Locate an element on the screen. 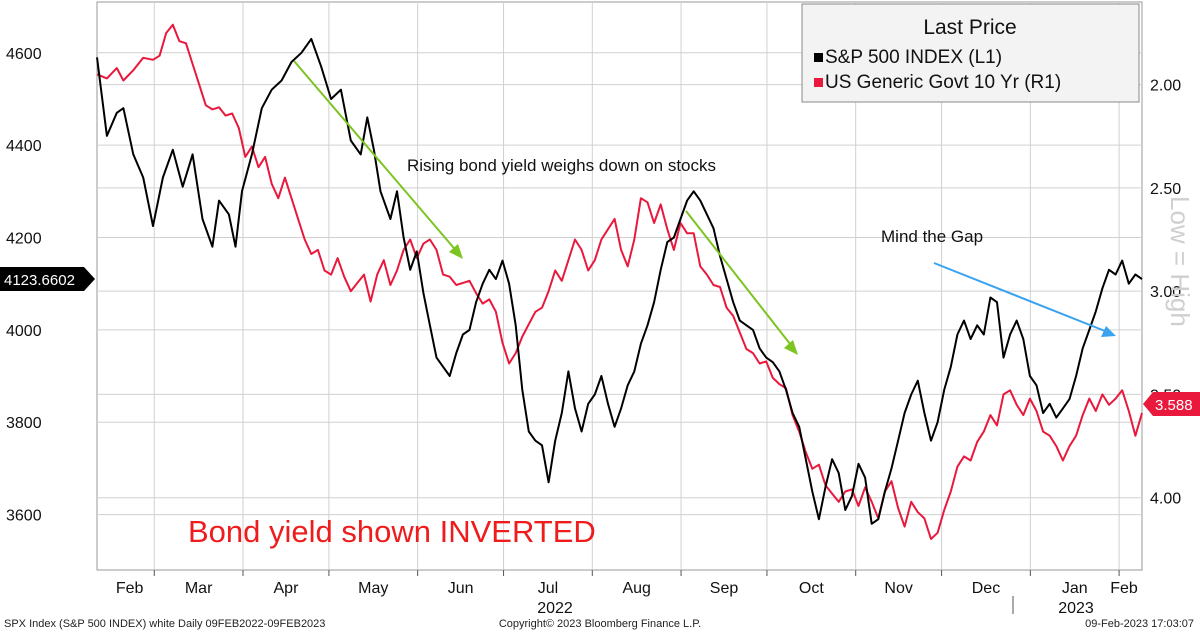  month-label: Jul is located at coordinates (548, 588).